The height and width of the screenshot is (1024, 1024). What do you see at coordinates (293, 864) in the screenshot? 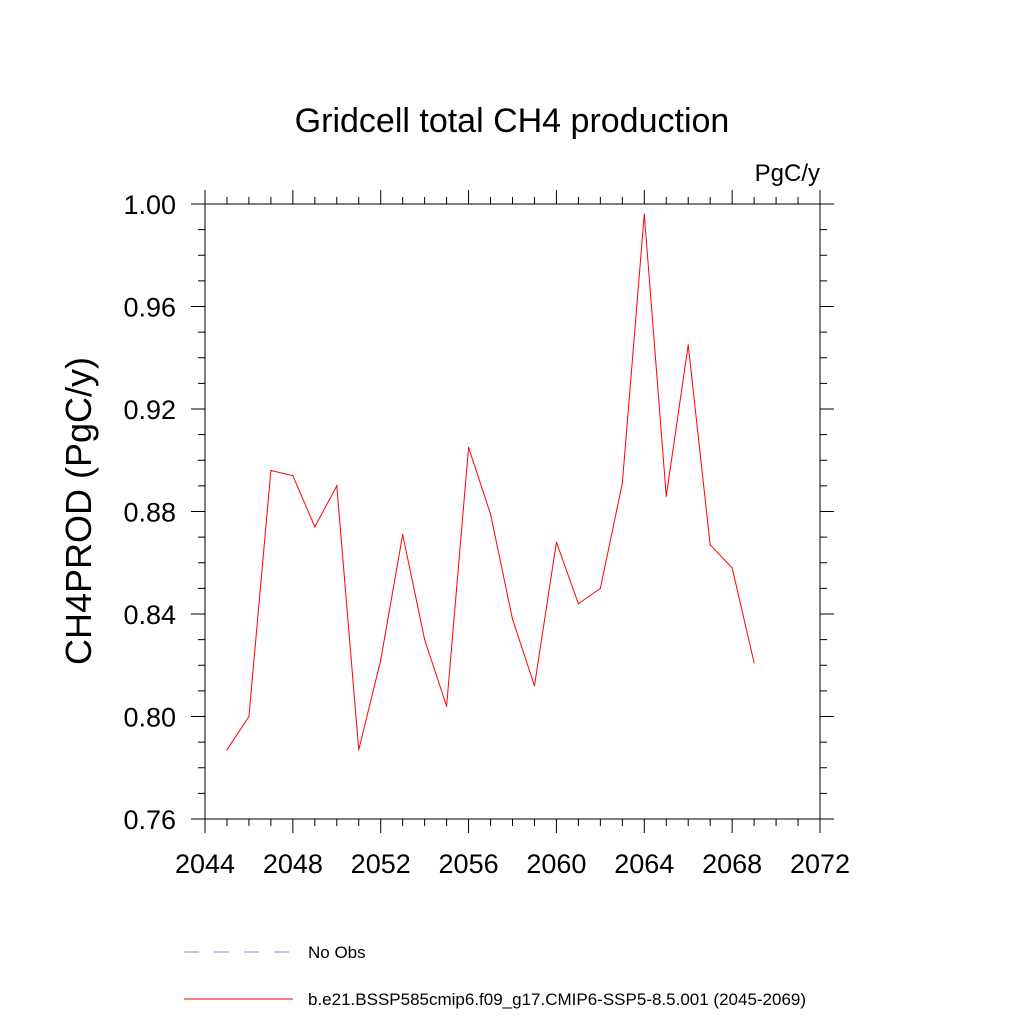
I see `x-tick-label: 2048` at bounding box center [293, 864].